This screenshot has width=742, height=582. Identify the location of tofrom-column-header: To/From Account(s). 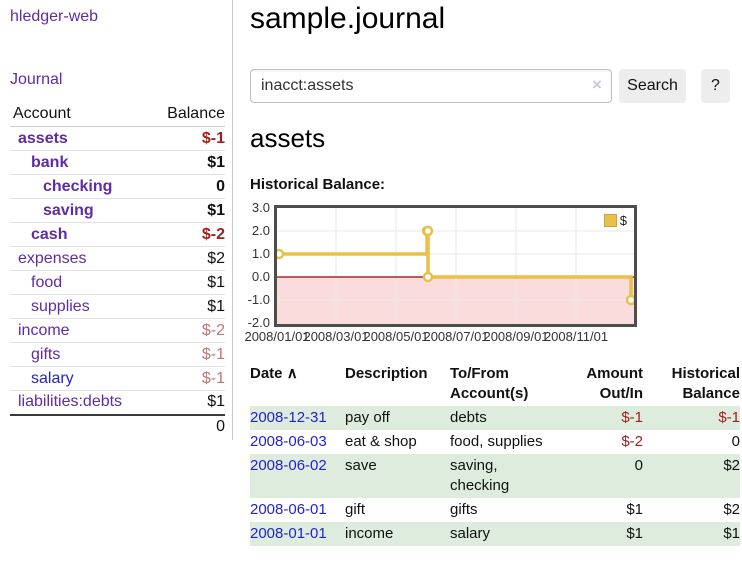
(510, 384).